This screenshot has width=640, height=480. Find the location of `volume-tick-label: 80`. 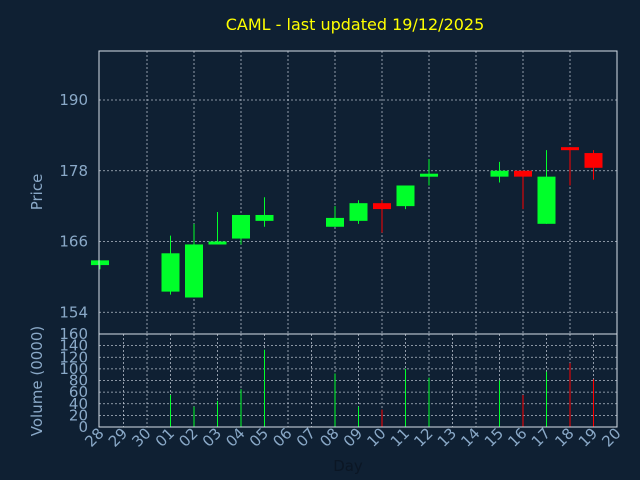

volume-tick-label: 80 is located at coordinates (78, 381).